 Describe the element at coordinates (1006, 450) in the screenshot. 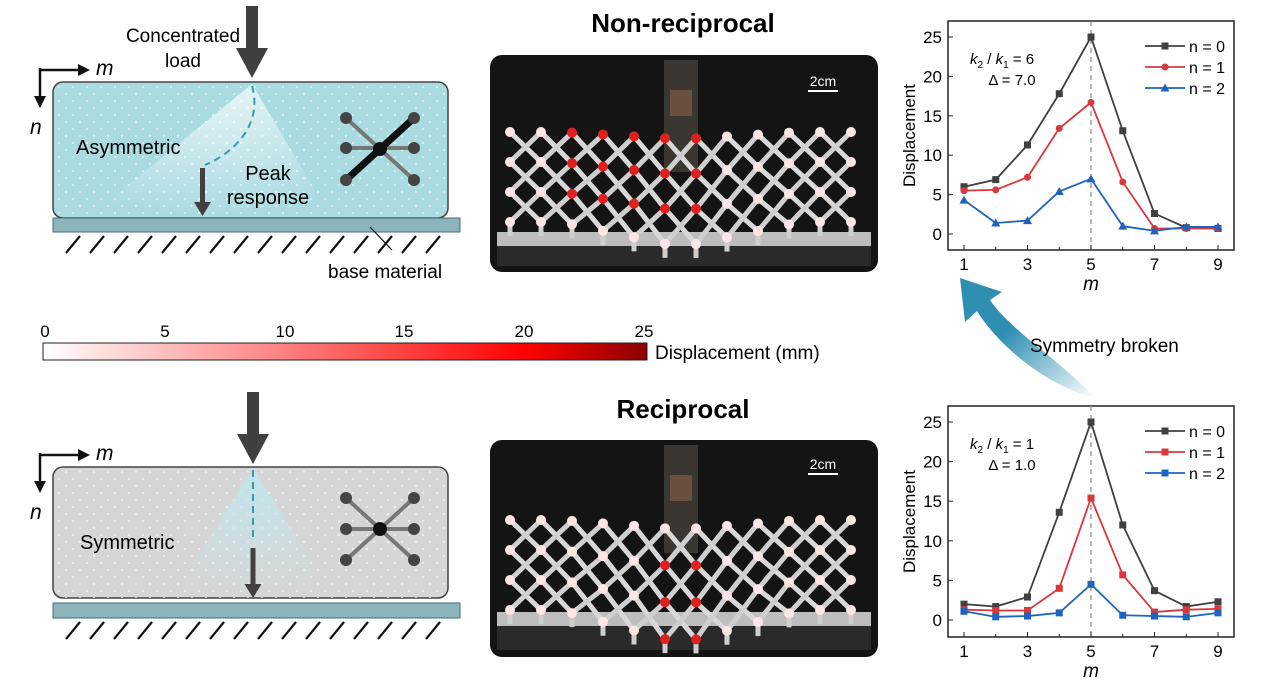

I see `subscript: 1` at that location.